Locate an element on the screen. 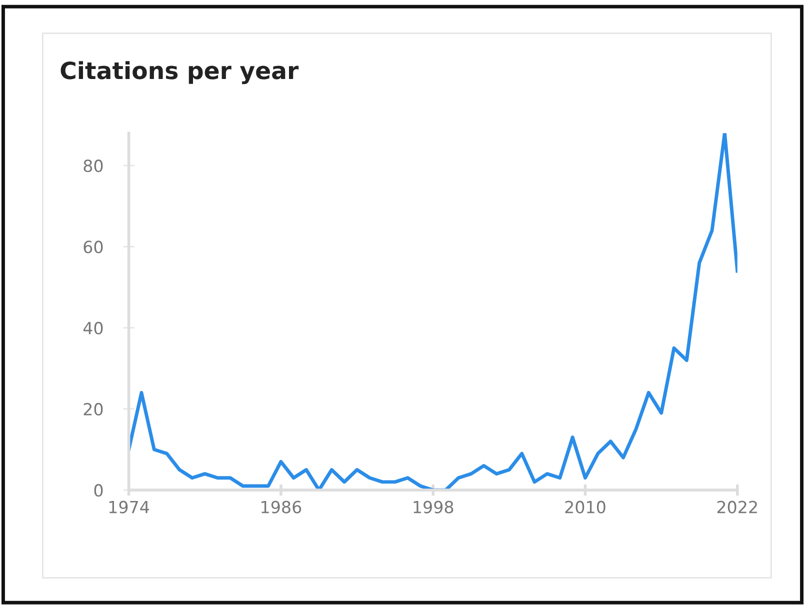 The width and height of the screenshot is (805, 605). x-tick-label: 1998 is located at coordinates (434, 507).